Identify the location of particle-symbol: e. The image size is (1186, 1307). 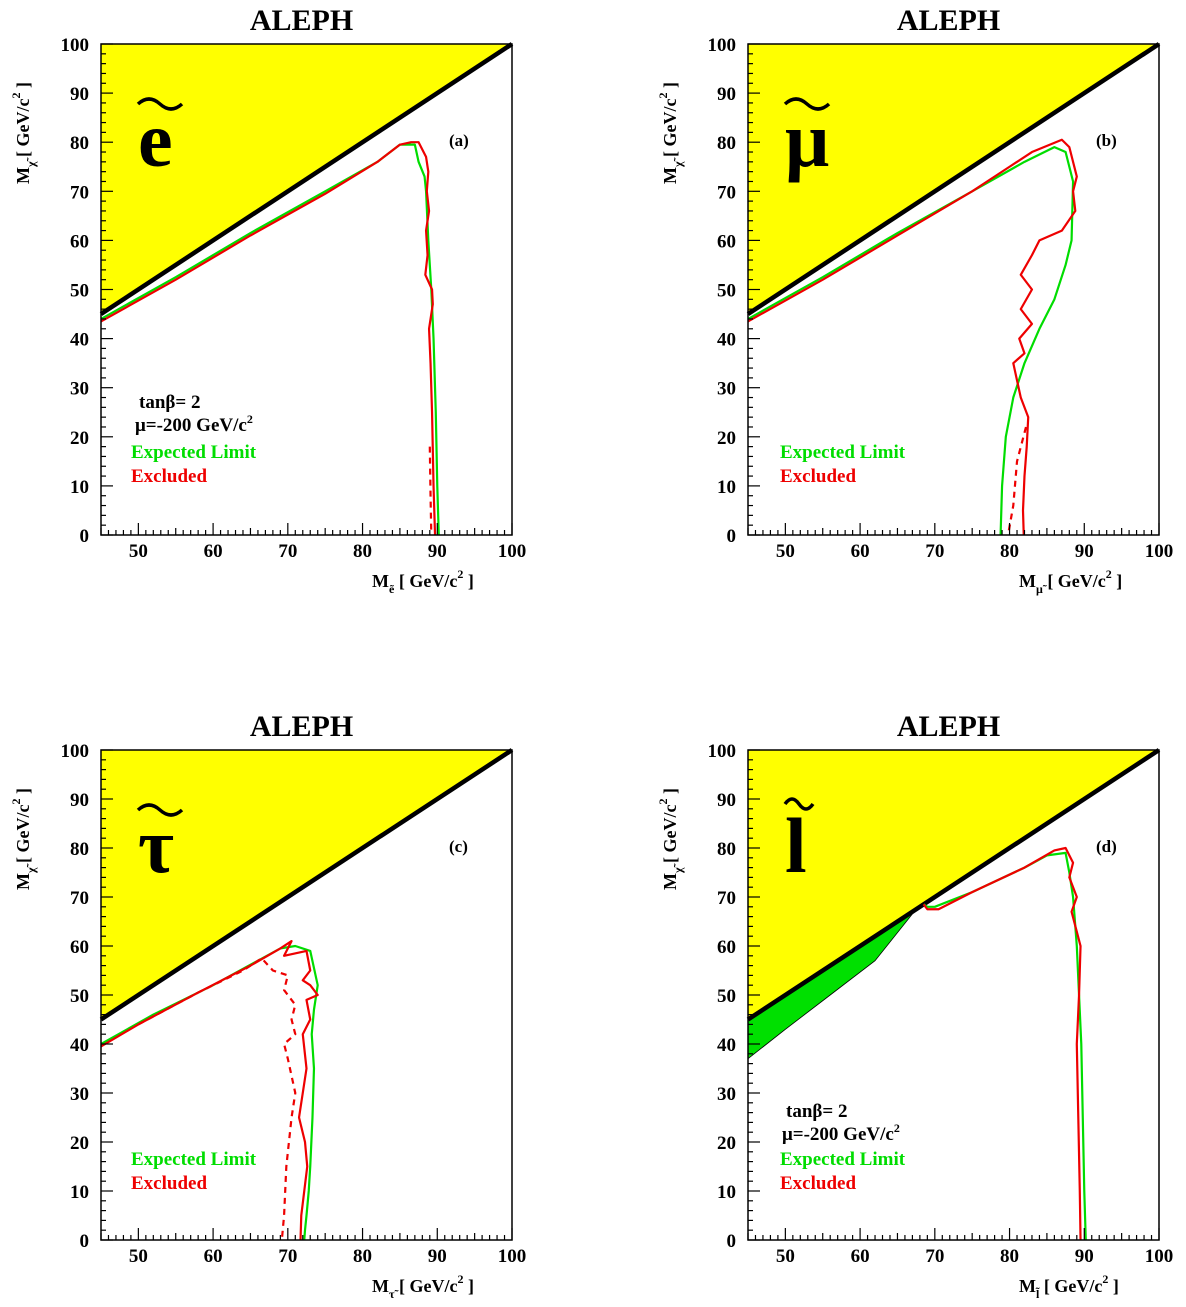
(155, 139).